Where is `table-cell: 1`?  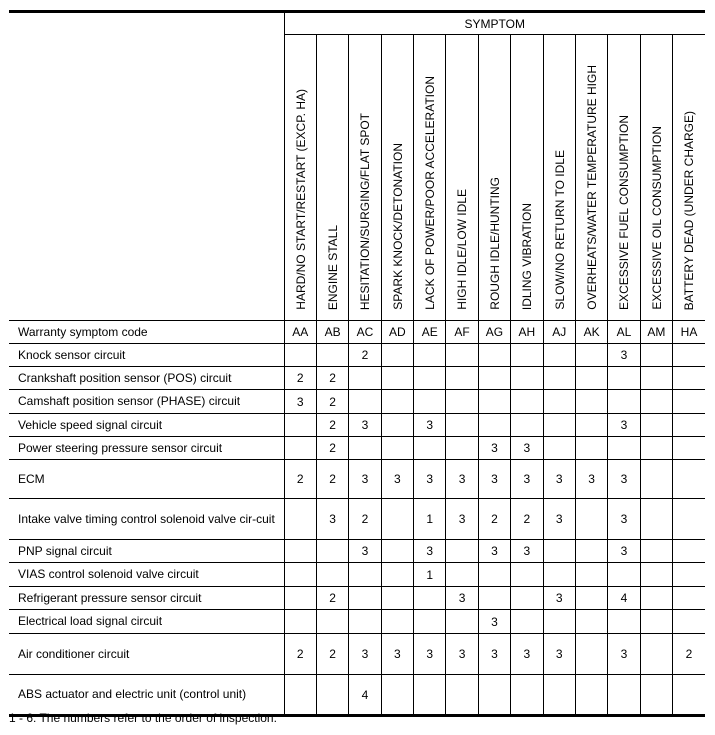
table-cell: 1 is located at coordinates (430, 519).